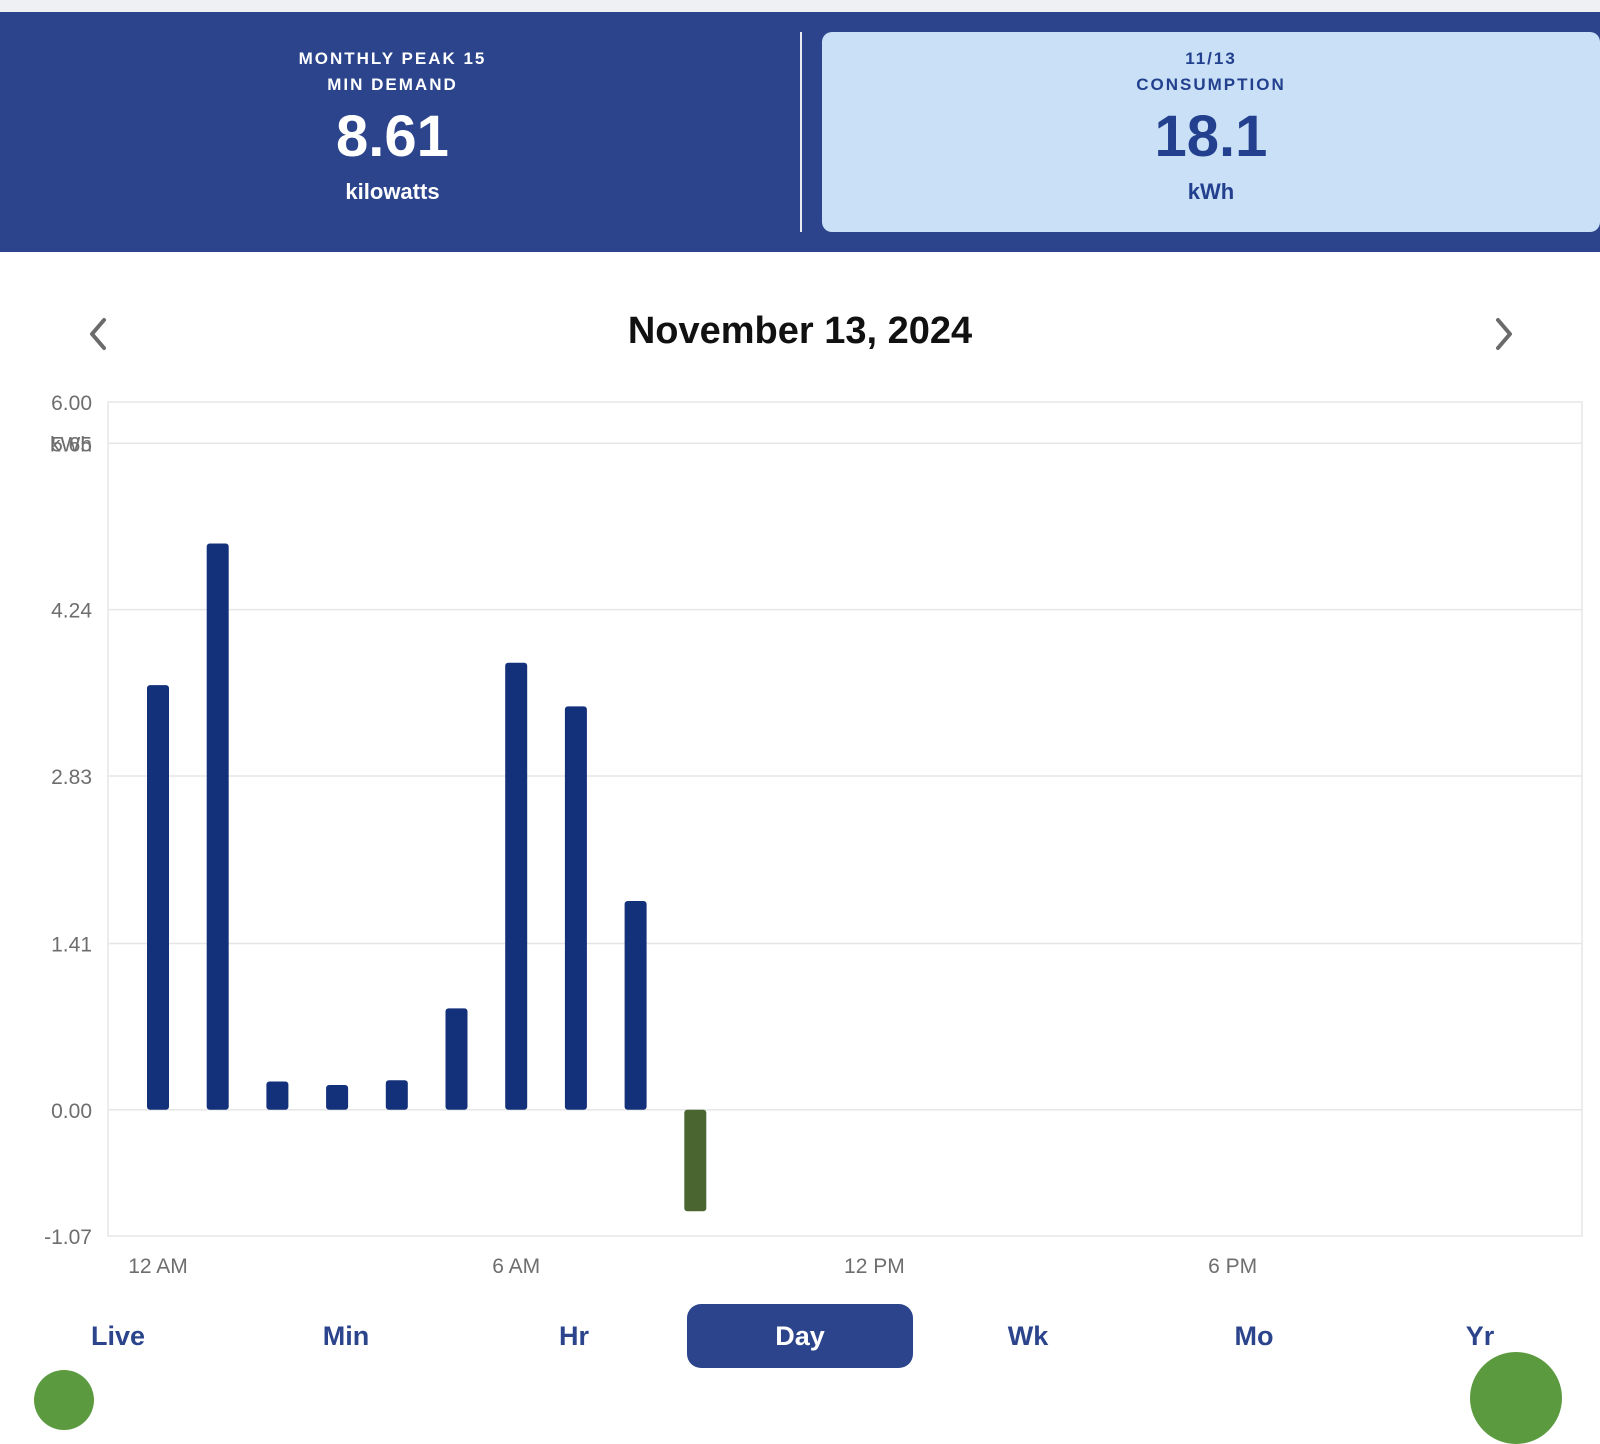  I want to click on y-tick-label: 1.41, so click(71, 944).